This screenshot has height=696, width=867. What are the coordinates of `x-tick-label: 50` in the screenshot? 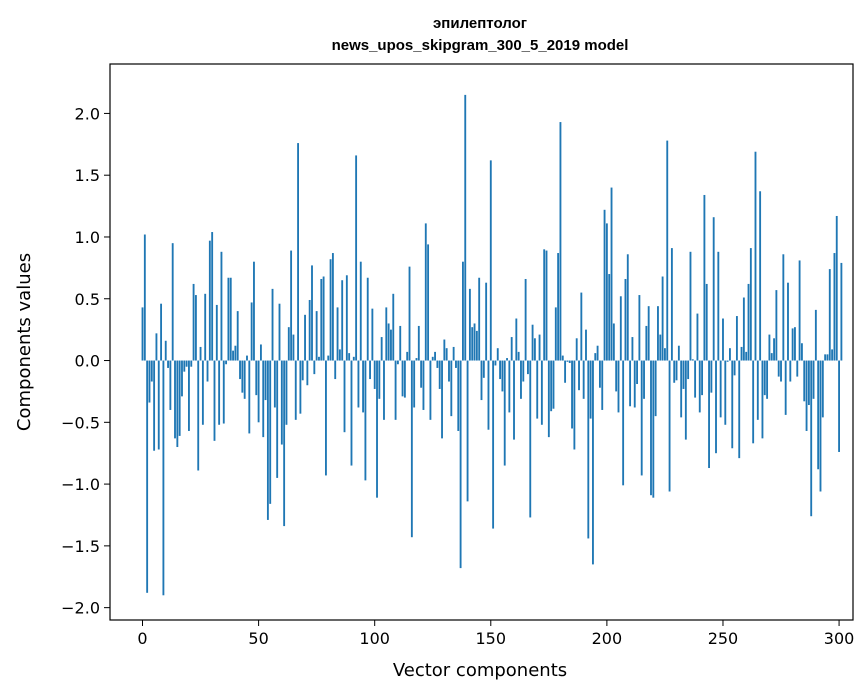 It's located at (258, 638).